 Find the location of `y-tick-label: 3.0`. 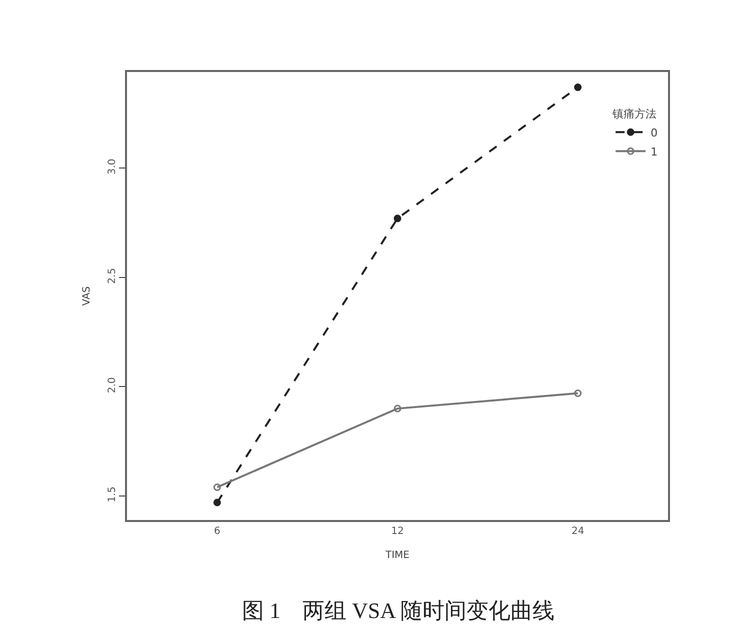

y-tick-label: 3.0 is located at coordinates (112, 166).